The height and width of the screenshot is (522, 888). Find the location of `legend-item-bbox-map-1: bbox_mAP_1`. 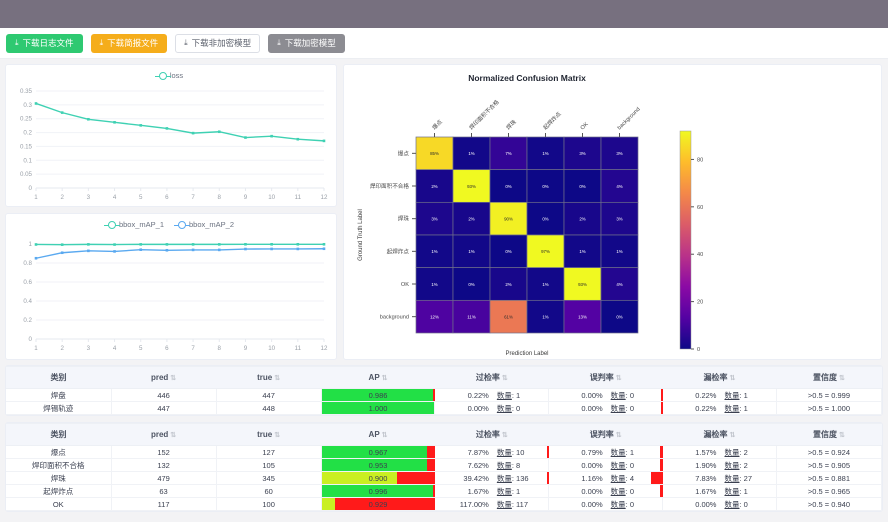

legend-item-bbox-map-1: bbox_mAP_1 is located at coordinates (133, 224).